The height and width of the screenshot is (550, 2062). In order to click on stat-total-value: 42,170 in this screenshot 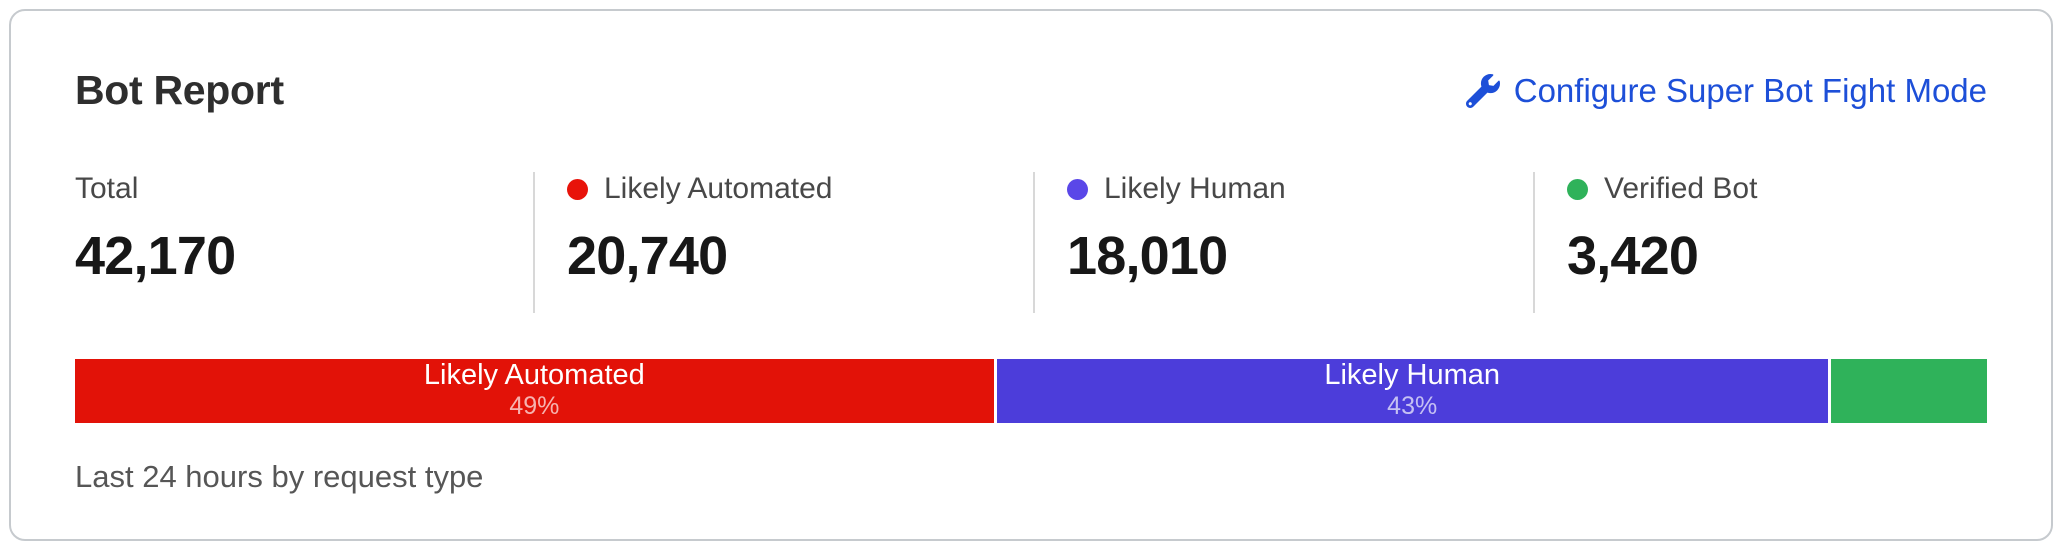, I will do `click(155, 255)`.